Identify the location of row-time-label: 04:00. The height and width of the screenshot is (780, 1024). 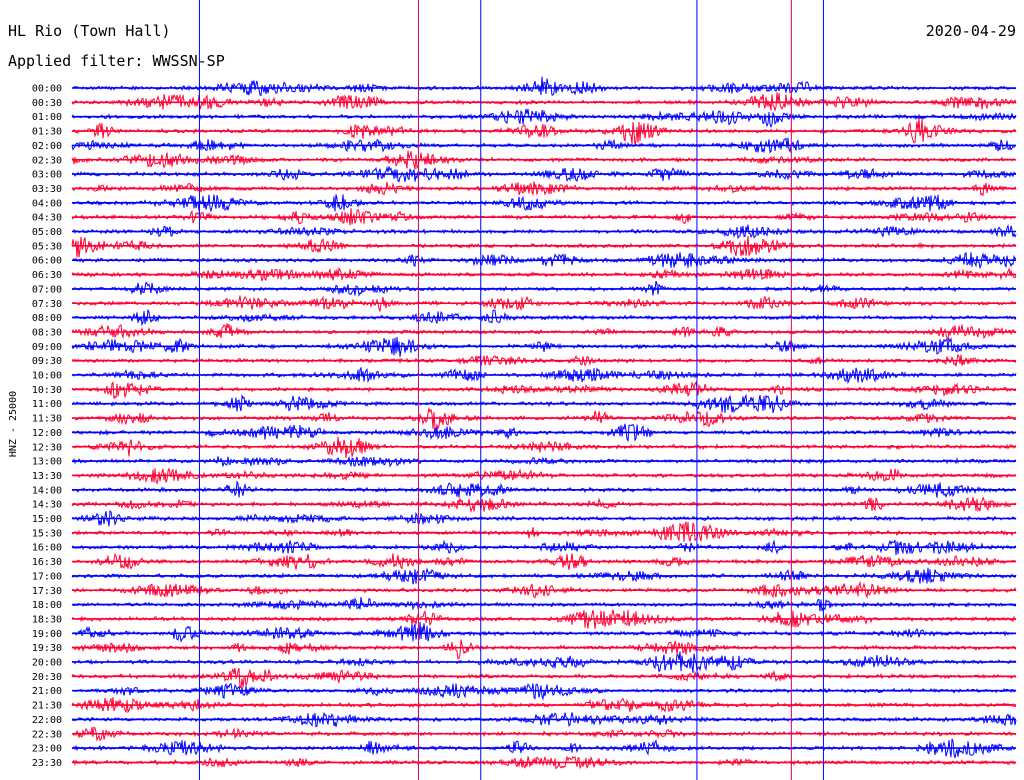
(47, 203).